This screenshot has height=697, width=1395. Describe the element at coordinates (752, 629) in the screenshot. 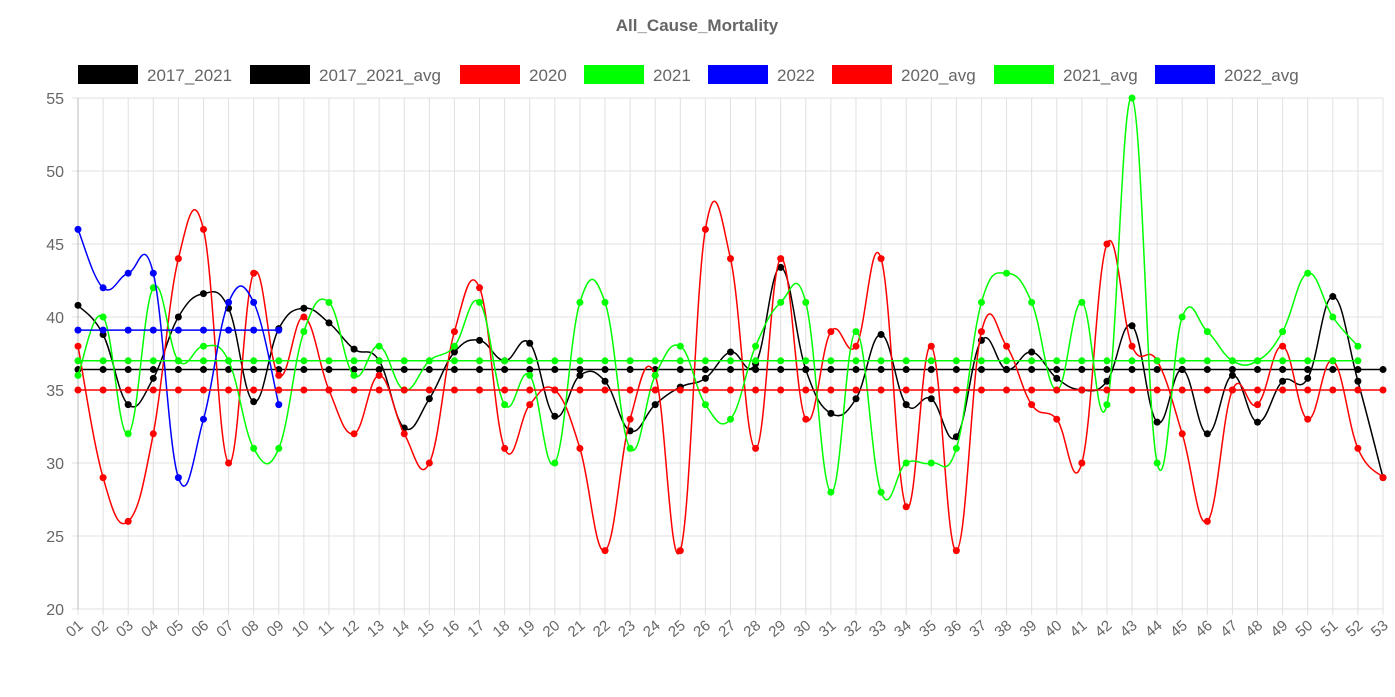

I see `x-tick-label: 28` at that location.